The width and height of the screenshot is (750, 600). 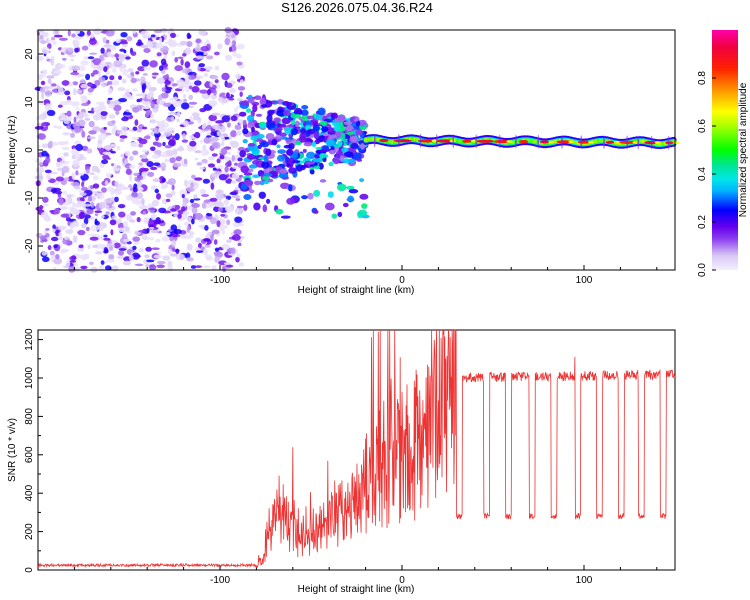 I want to click on snr-y-tick-label: 400, so click(x=29, y=492).